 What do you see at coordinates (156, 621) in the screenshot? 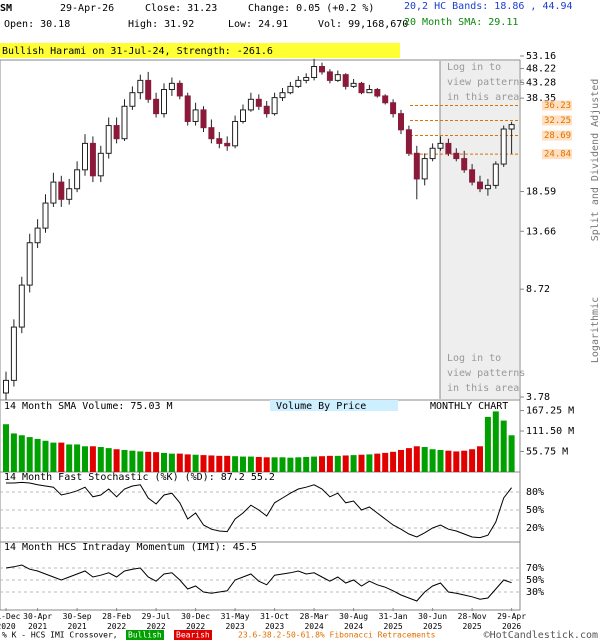
I see `x-tick-label: 29-Jul 2022` at bounding box center [156, 621].